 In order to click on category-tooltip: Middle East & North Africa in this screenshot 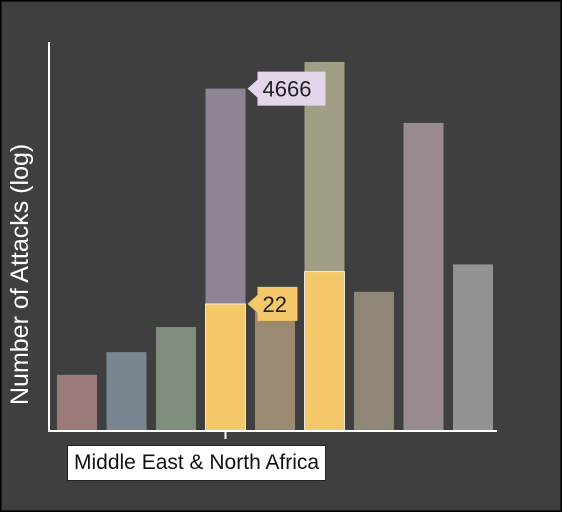, I will do `click(197, 463)`.